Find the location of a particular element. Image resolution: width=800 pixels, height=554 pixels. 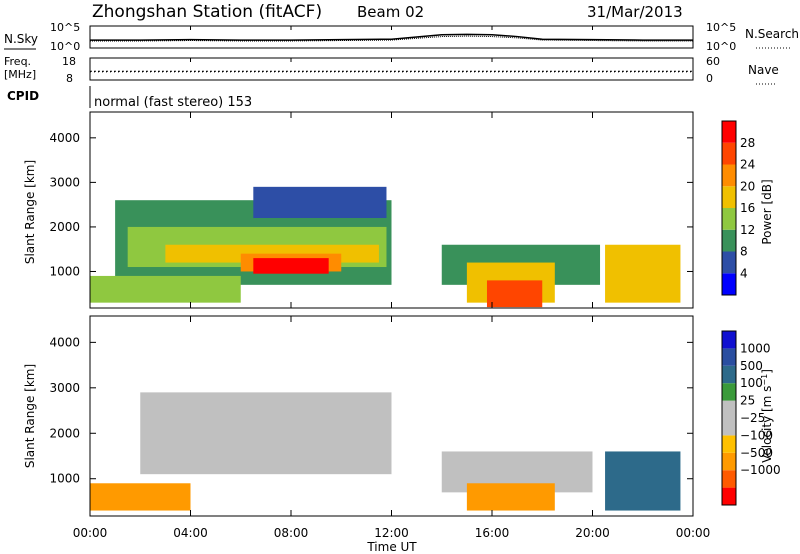

noise-left-tick-low: 10^0 is located at coordinates (65, 46).